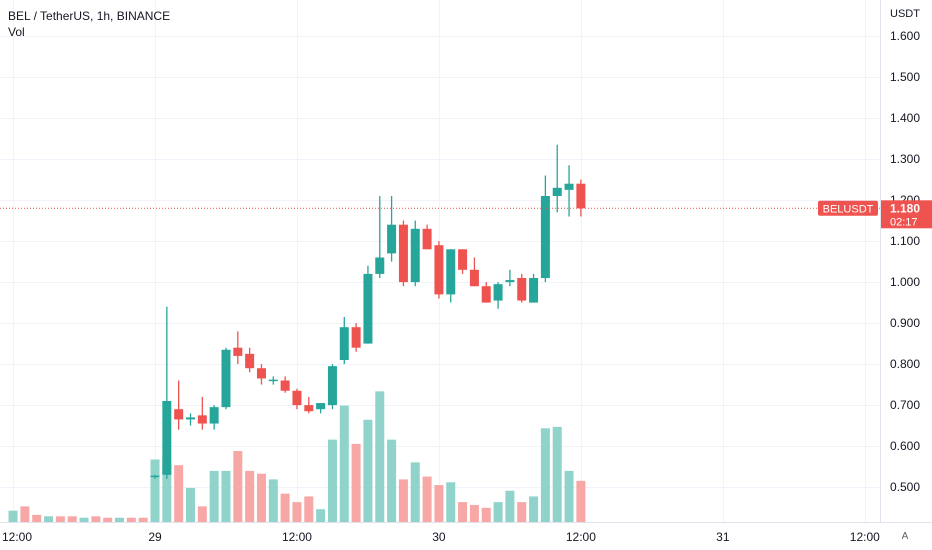  What do you see at coordinates (297, 456) in the screenshot?
I see `volume-bars` at bounding box center [297, 456].